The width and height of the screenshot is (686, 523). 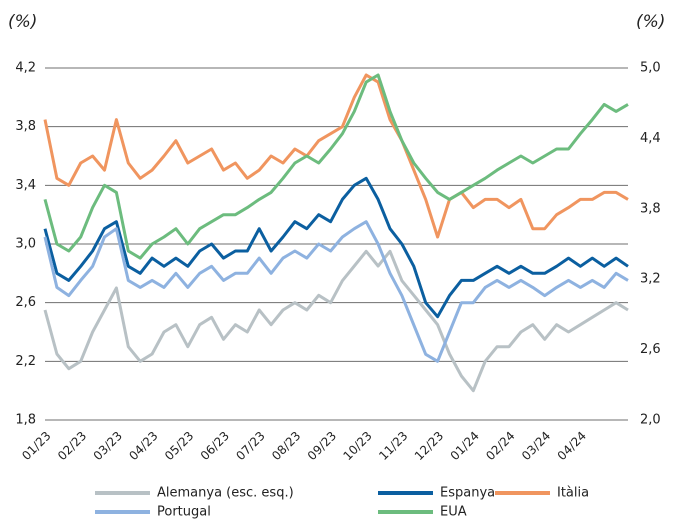 I want to click on x-tick-label: 03/24, so click(x=536, y=446).